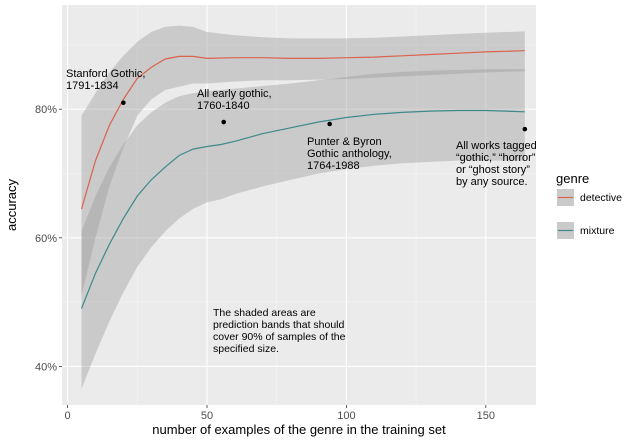 This screenshot has width=640, height=440. I want to click on annotation-label-line: Gothic anthology,, so click(349, 154).